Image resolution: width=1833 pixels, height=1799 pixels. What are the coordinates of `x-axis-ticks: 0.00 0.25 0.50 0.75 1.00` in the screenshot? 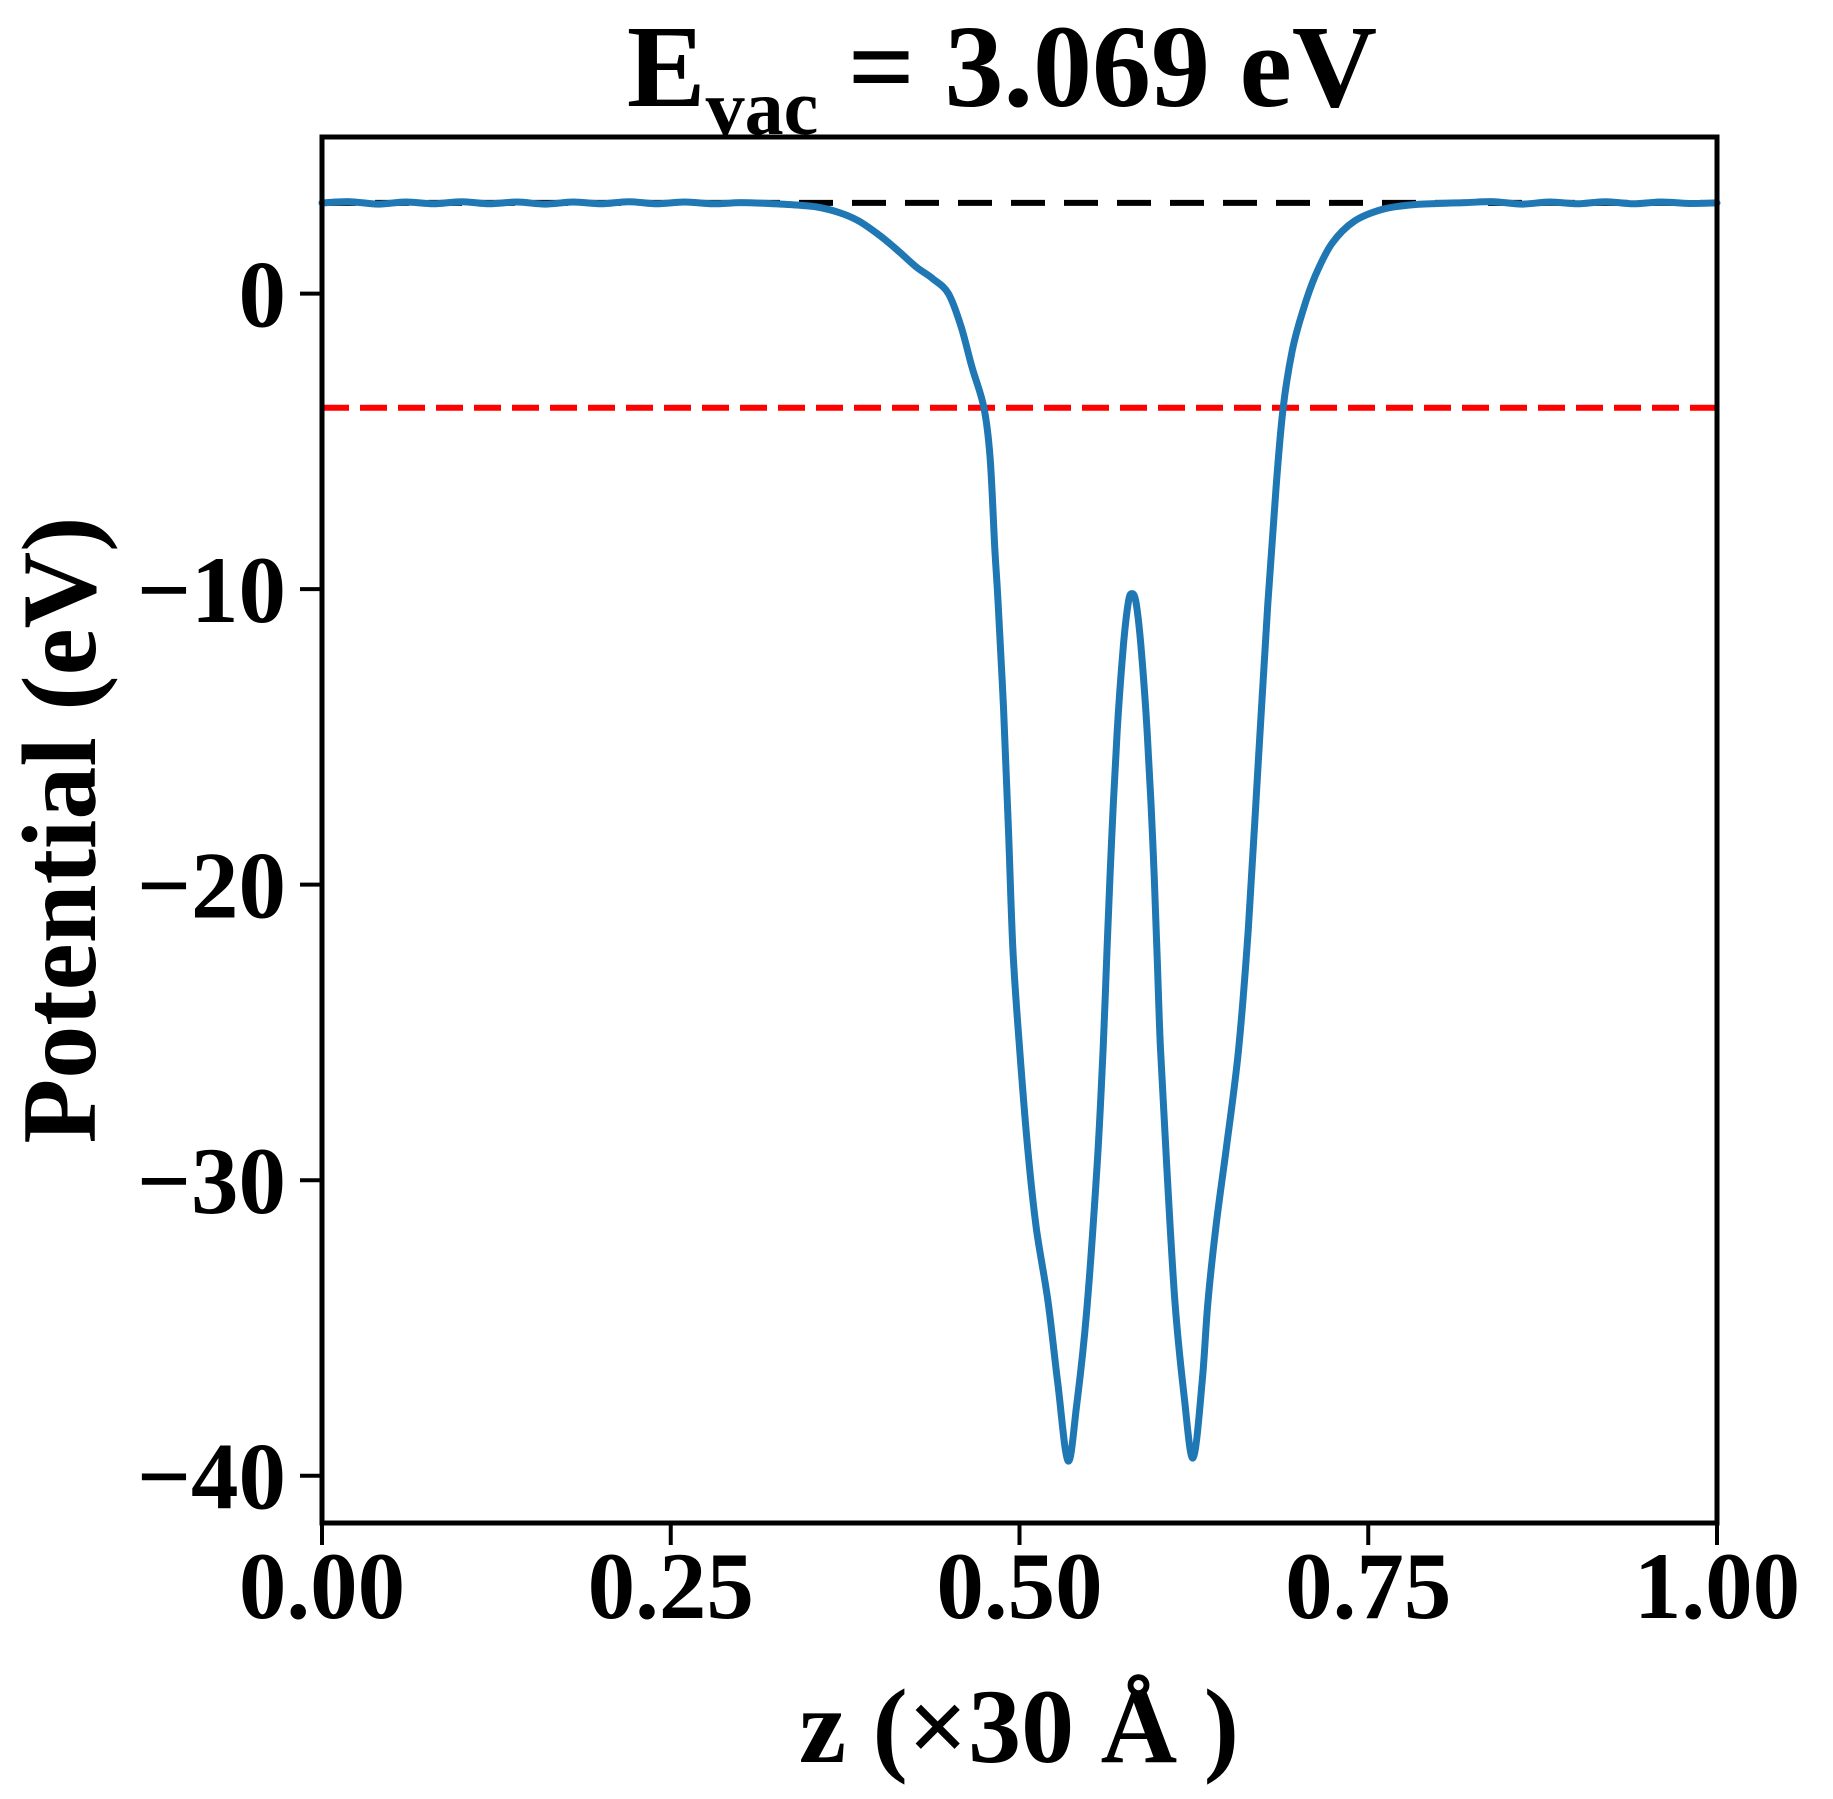 It's located at (1019, 1581).